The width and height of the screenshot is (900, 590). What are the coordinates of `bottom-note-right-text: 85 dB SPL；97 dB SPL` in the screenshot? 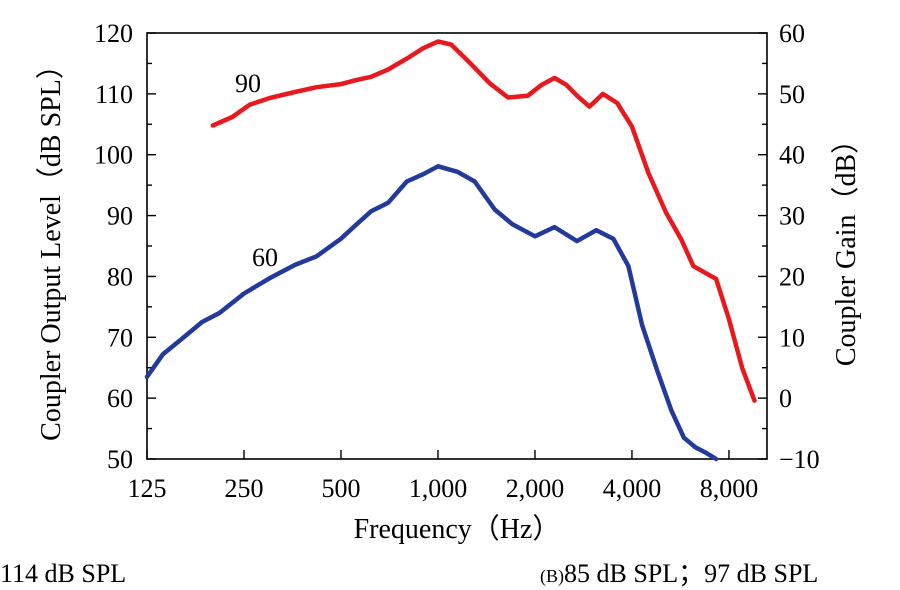 It's located at (691, 573).